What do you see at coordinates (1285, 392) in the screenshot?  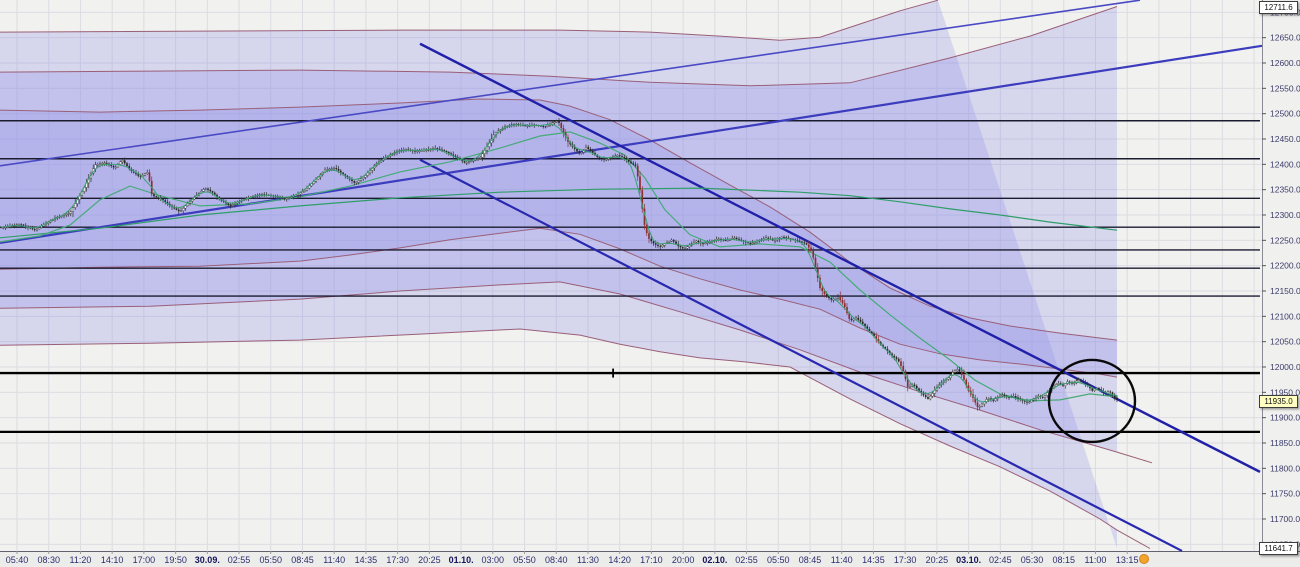 I see `price-axis-label: 11950.0` at bounding box center [1285, 392].